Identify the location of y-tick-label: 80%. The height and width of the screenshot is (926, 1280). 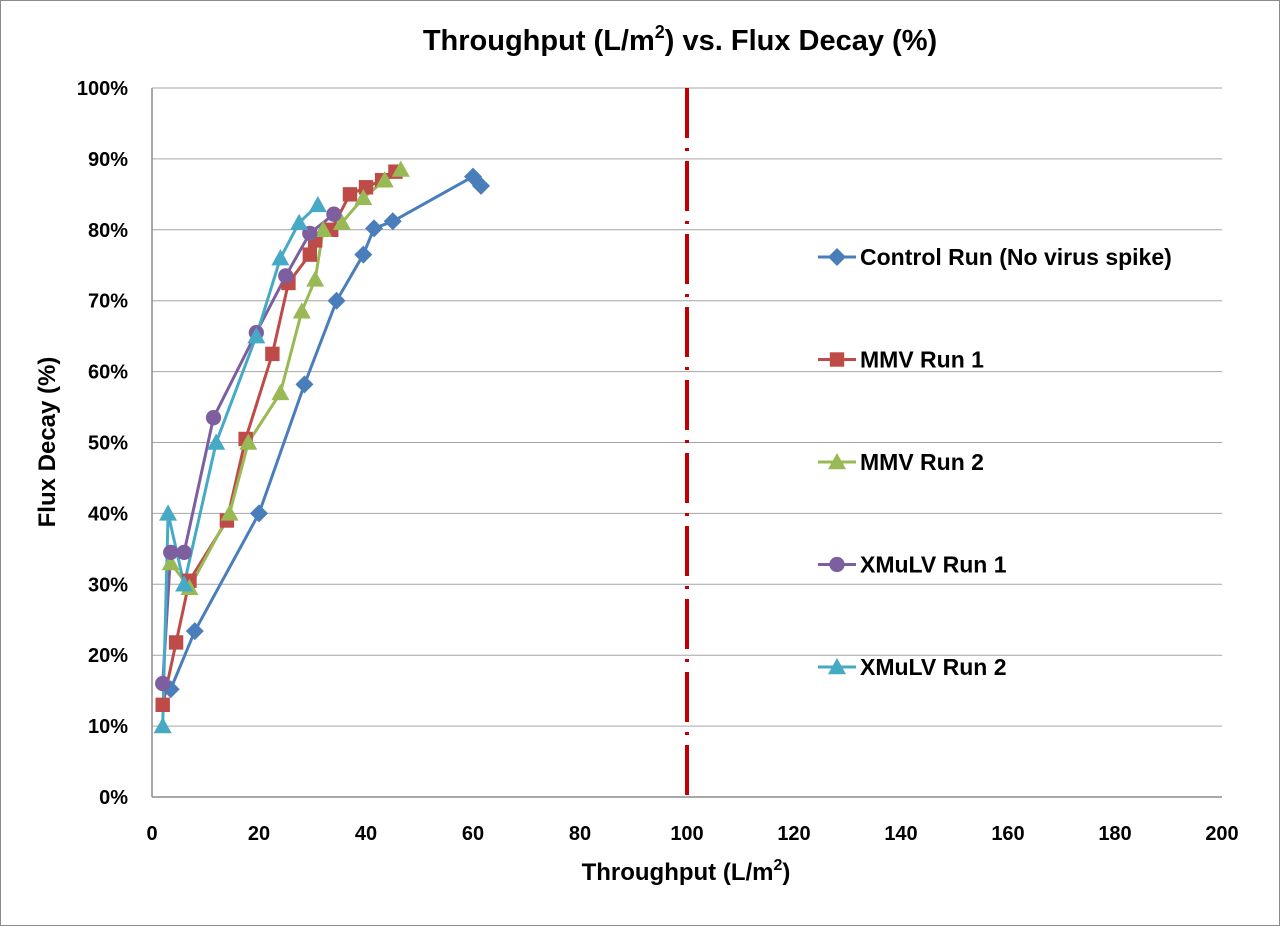
(108, 231).